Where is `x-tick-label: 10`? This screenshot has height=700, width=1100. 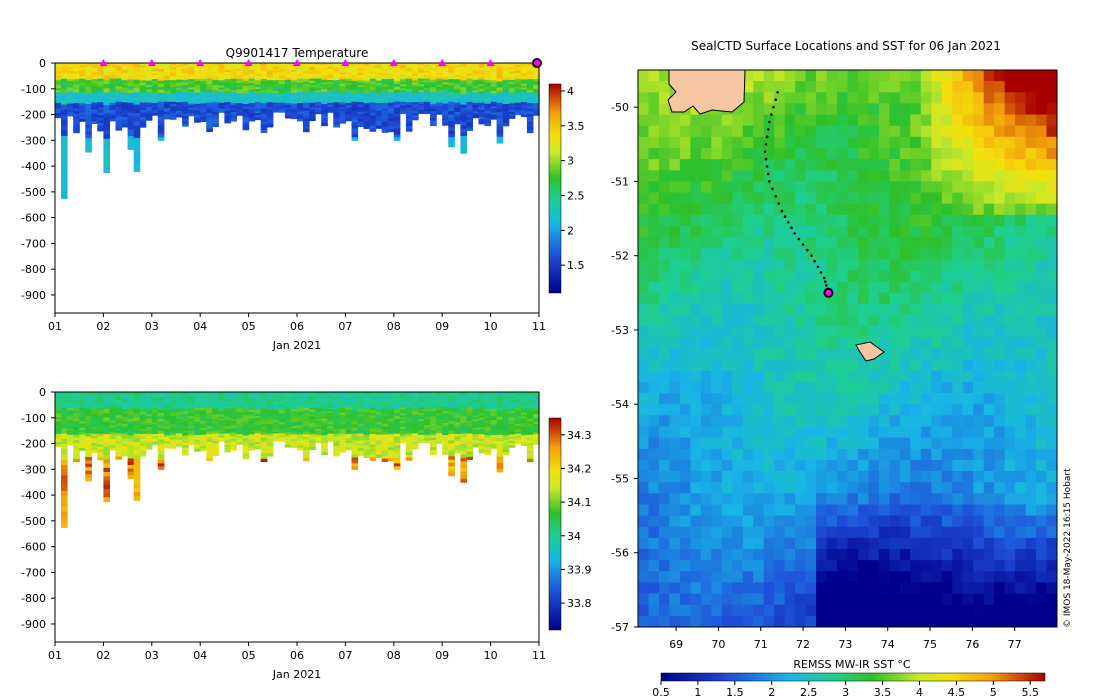 x-tick-label: 10 is located at coordinates (491, 326).